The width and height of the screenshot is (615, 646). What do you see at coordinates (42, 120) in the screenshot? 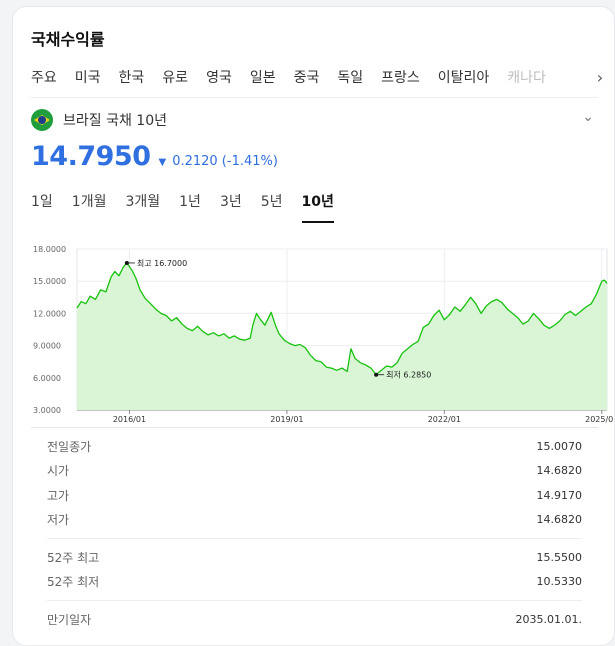
I see `brazil-flag-icon` at bounding box center [42, 120].